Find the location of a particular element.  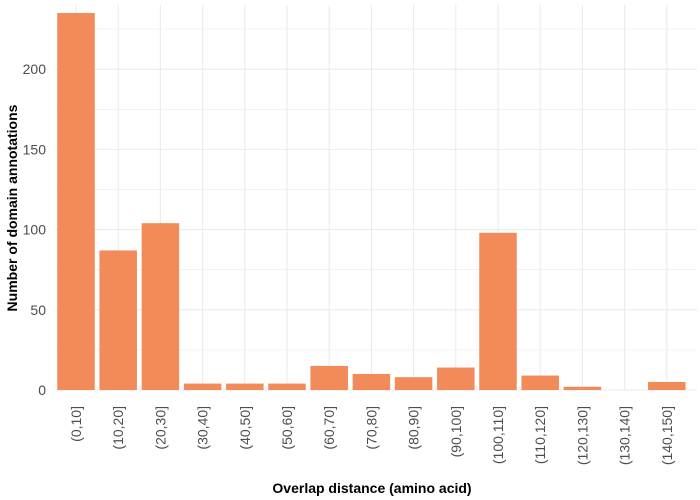

x-tick-label: (80,90] is located at coordinates (414, 428).